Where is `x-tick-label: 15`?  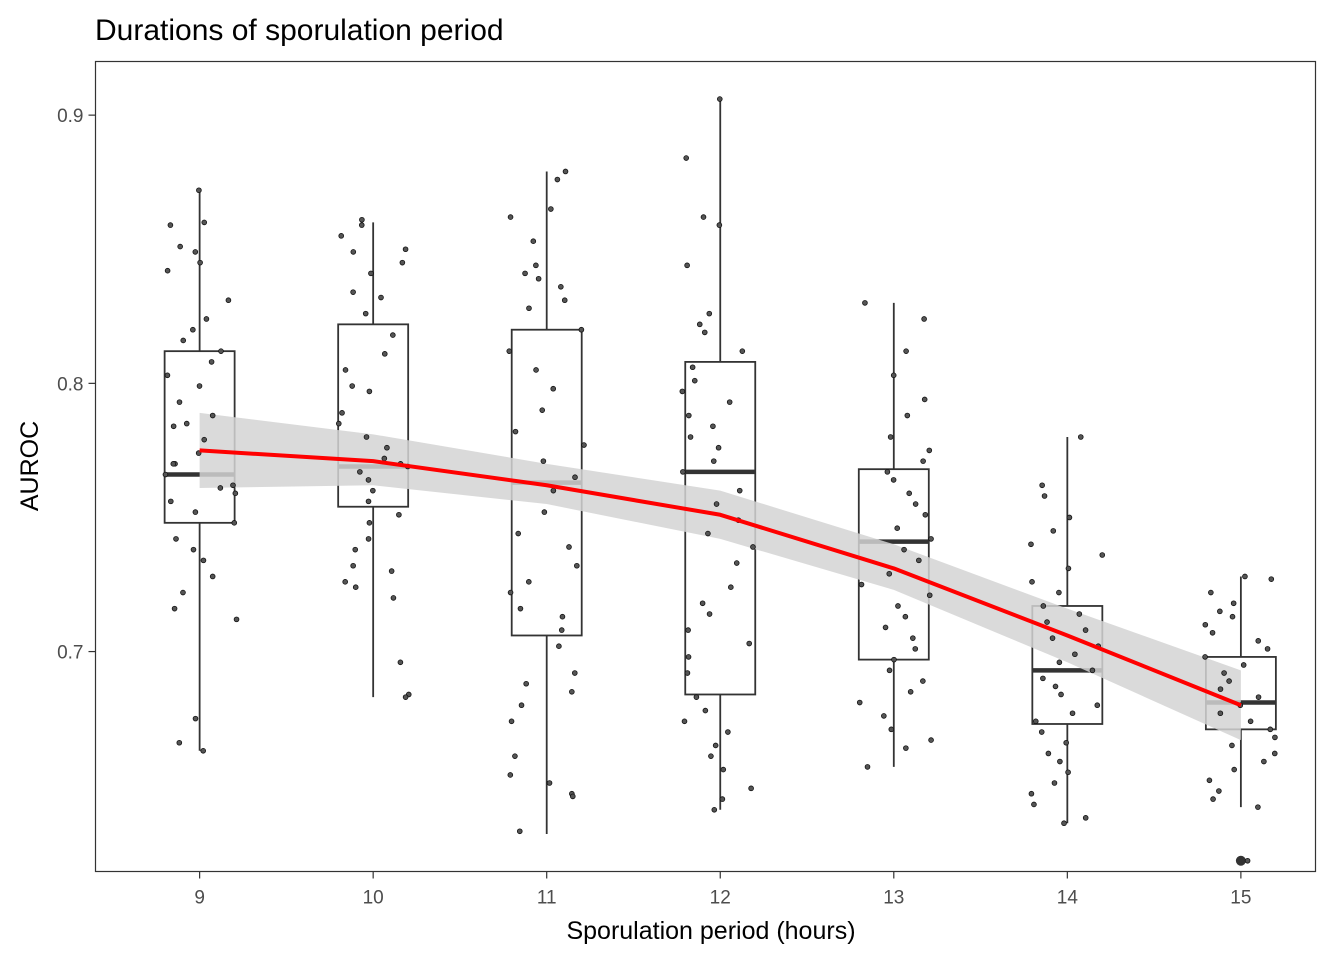
x-tick-label: 15 is located at coordinates (1240, 898).